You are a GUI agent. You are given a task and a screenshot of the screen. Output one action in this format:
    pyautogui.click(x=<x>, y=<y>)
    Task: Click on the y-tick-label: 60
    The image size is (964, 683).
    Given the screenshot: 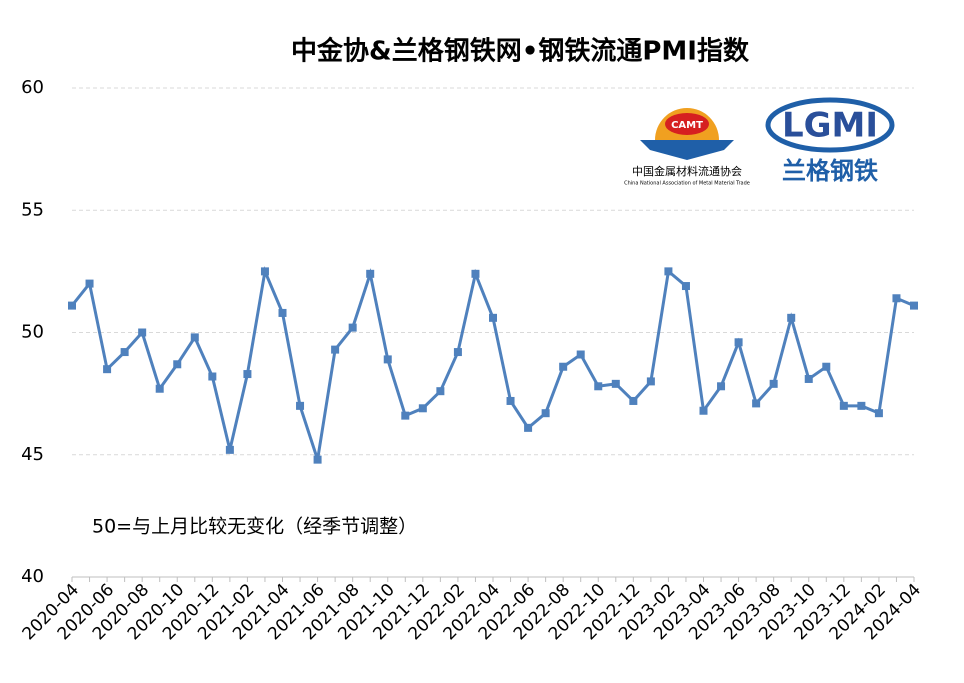 What is the action you would take?
    pyautogui.click(x=32, y=87)
    